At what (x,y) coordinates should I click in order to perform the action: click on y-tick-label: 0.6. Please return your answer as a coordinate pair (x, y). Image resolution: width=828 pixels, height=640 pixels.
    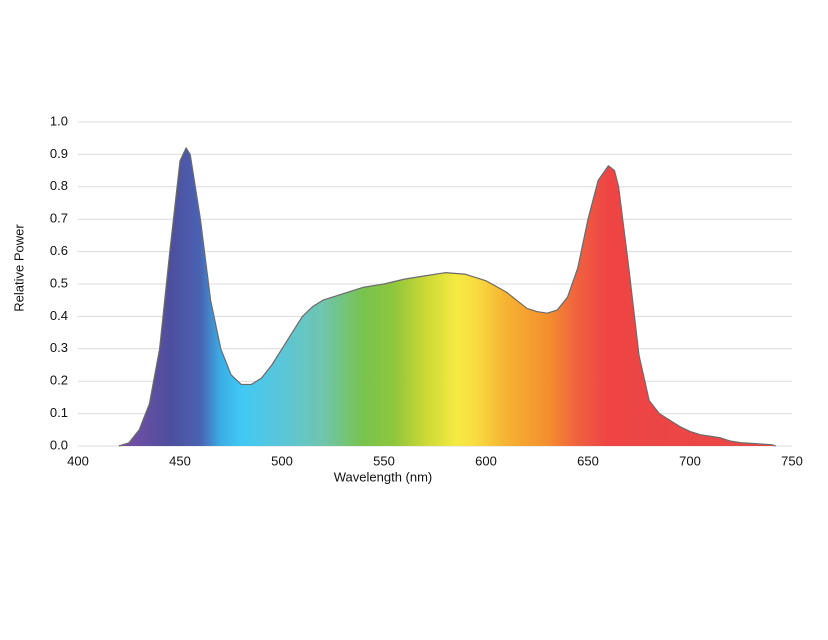
    Looking at the image, I should click on (59, 250).